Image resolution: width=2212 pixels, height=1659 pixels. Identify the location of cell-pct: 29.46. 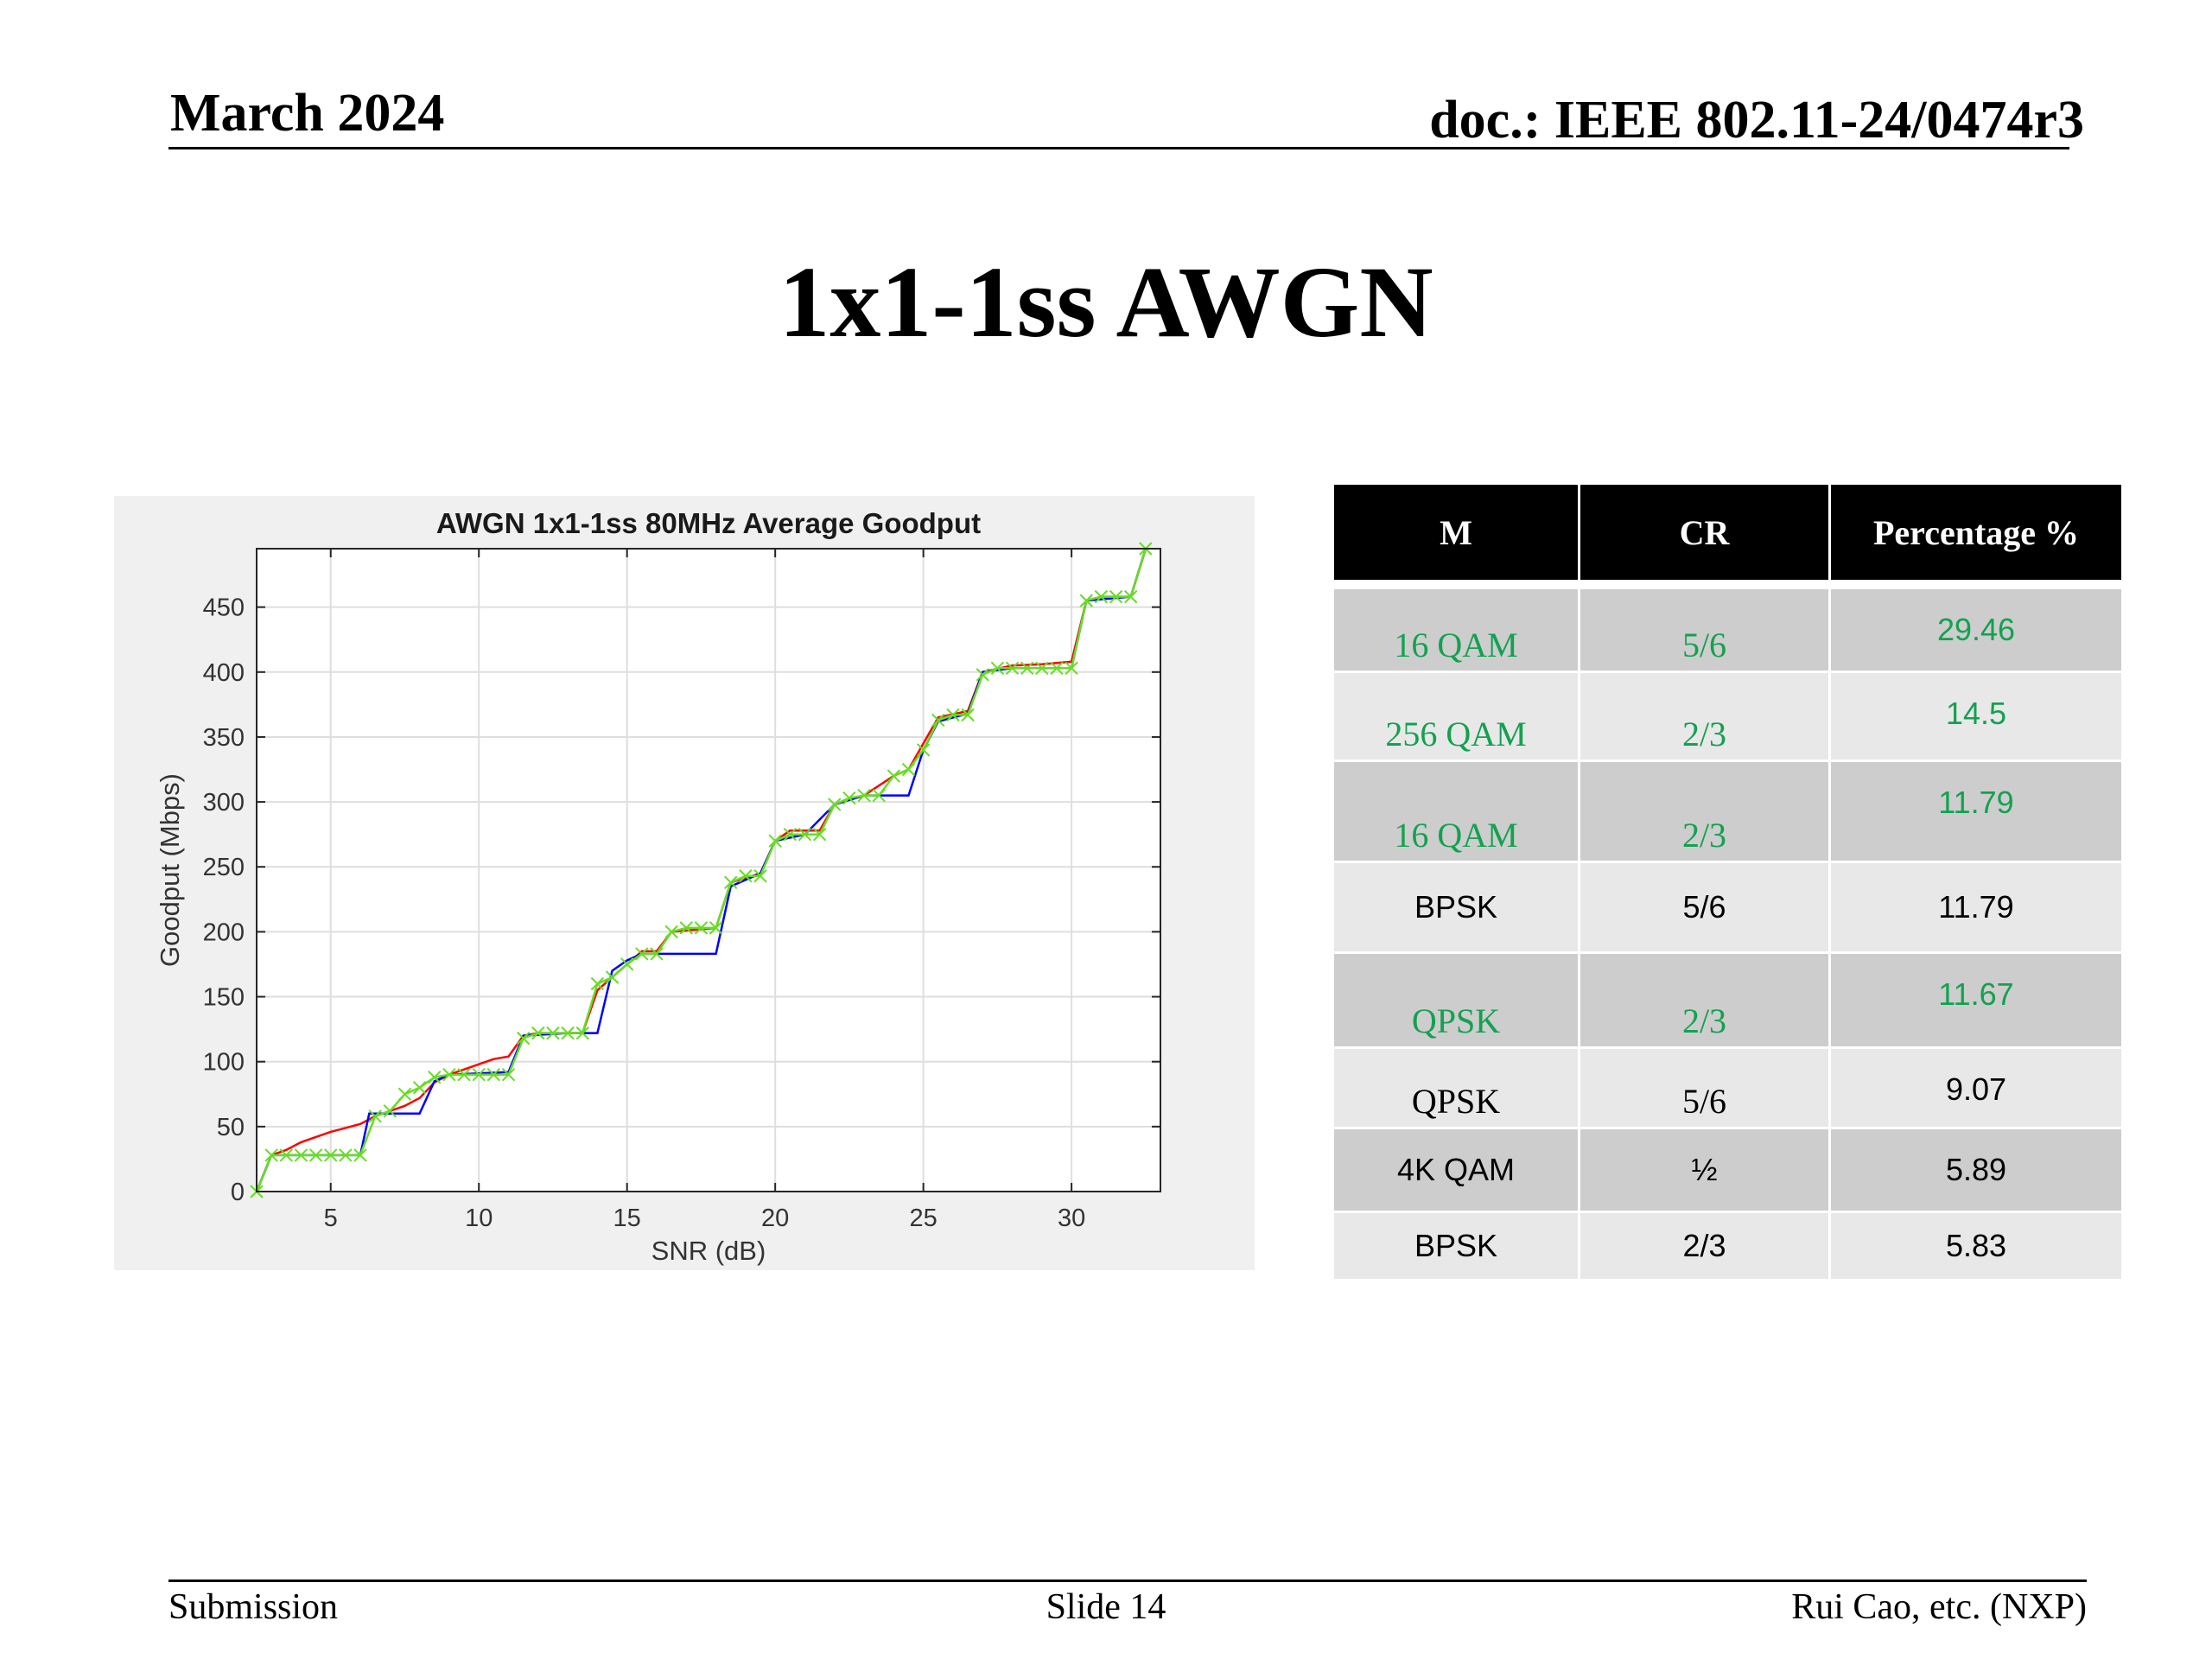
(1976, 631).